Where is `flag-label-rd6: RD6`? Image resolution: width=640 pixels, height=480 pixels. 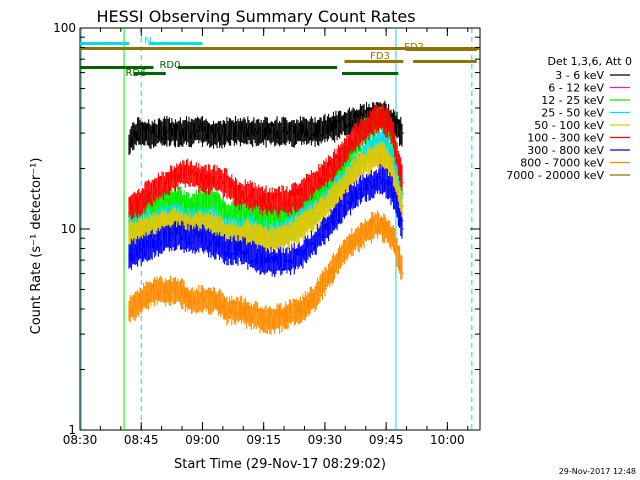
flag-label-rd6: RD6 is located at coordinates (135, 73).